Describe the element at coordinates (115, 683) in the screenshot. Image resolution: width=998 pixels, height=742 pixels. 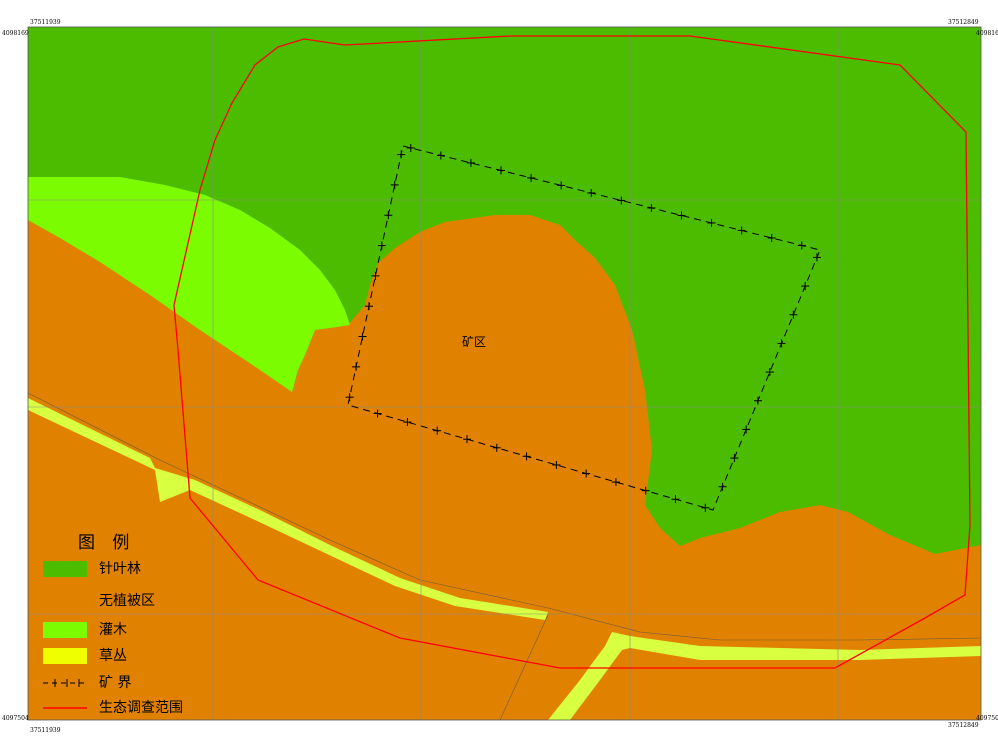
I see `legend-label-mine-boundary: 矿 界` at that location.